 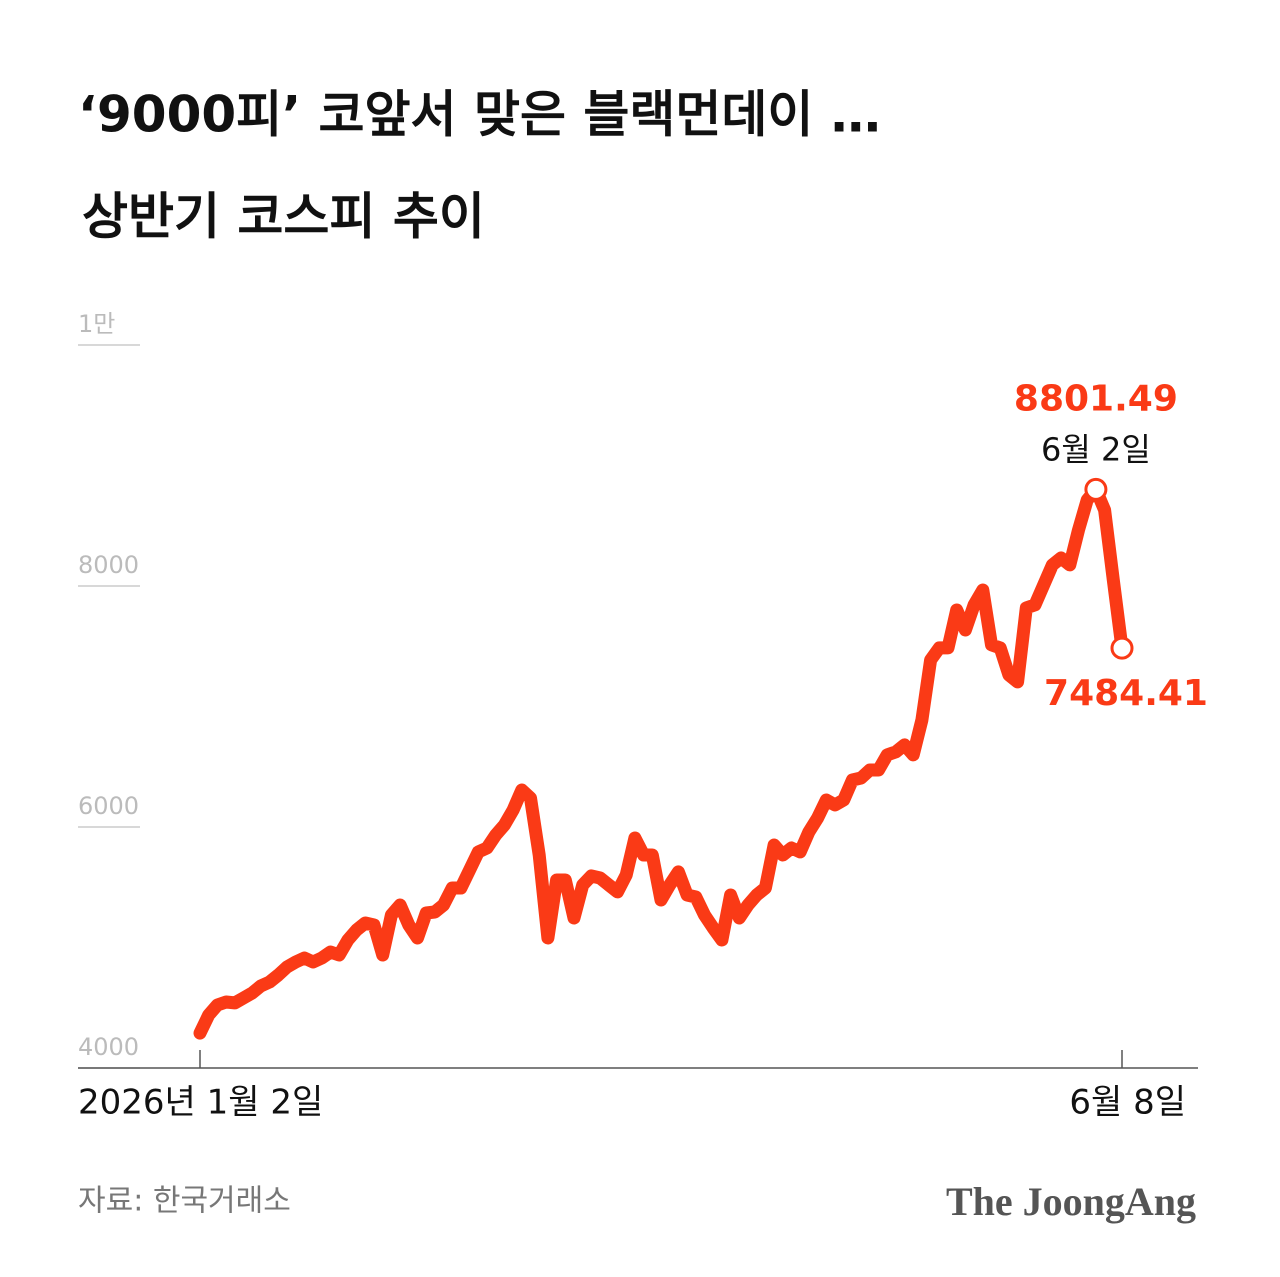 I want to click on value-label: 7484.41, so click(x=1126, y=693).